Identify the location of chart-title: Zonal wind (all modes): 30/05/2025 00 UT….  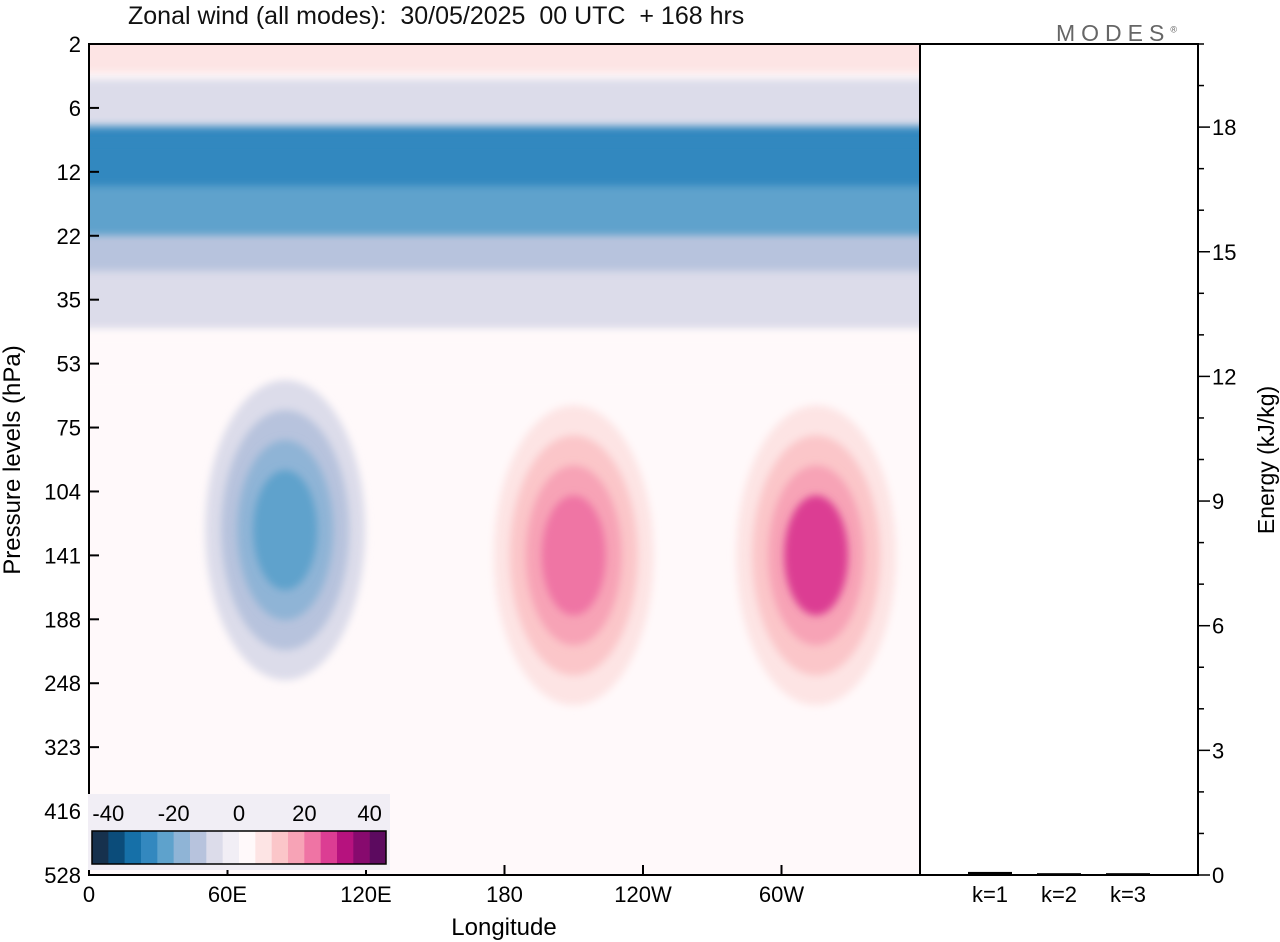
(436, 16).